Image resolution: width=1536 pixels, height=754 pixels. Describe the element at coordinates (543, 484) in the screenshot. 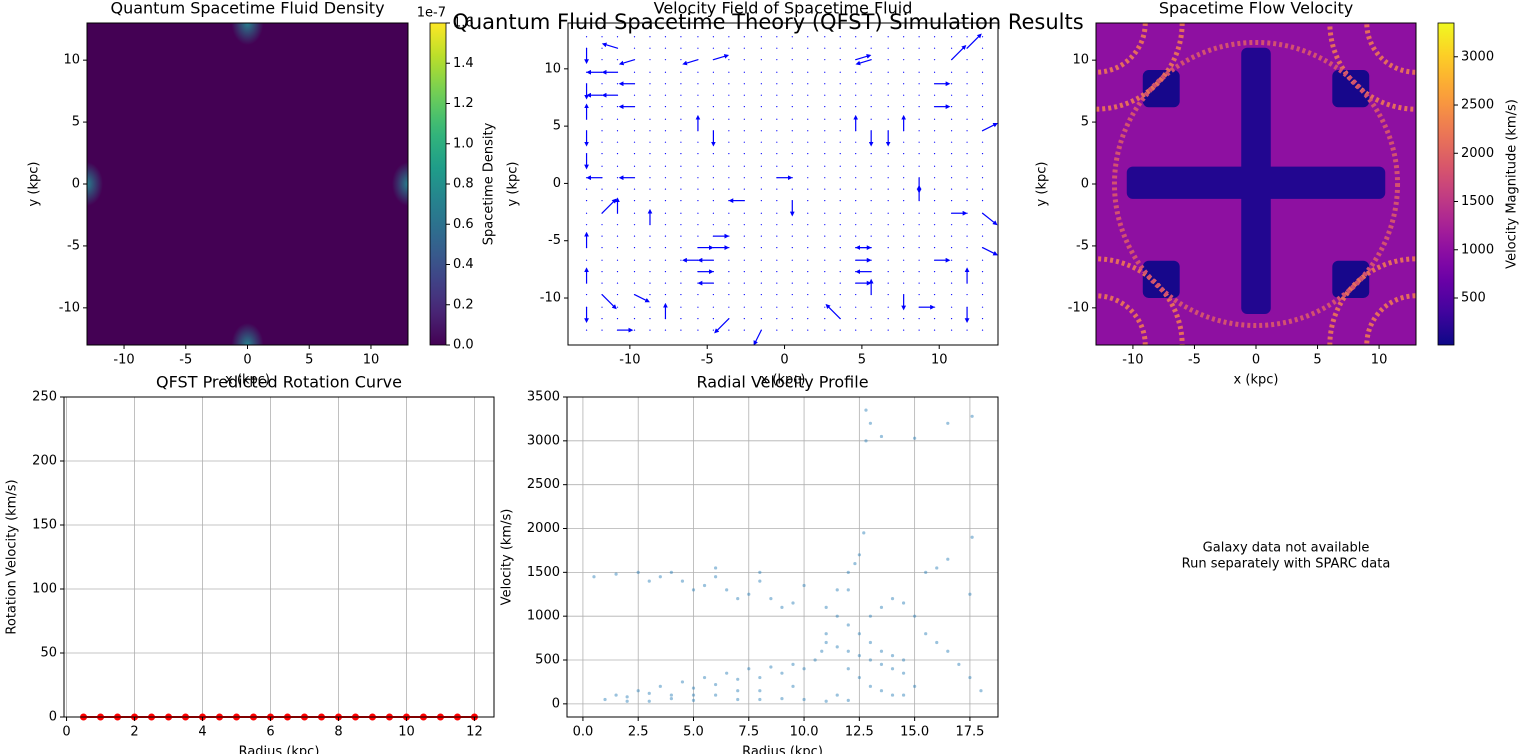

I see `y-tick-label: 2500` at that location.